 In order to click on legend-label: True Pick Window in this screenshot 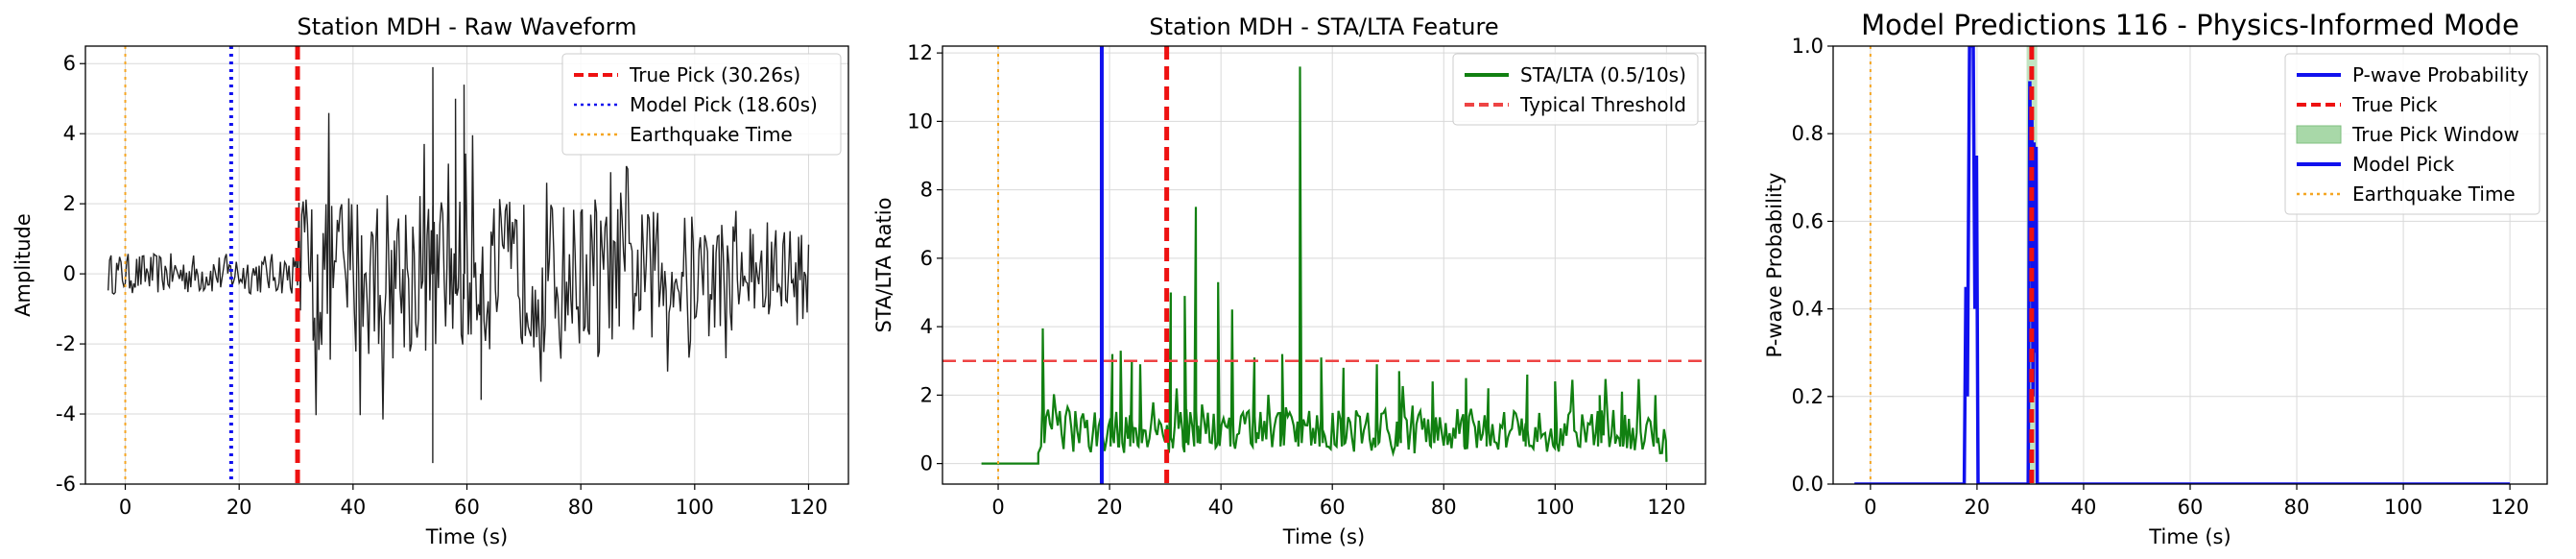, I will do `click(2435, 134)`.